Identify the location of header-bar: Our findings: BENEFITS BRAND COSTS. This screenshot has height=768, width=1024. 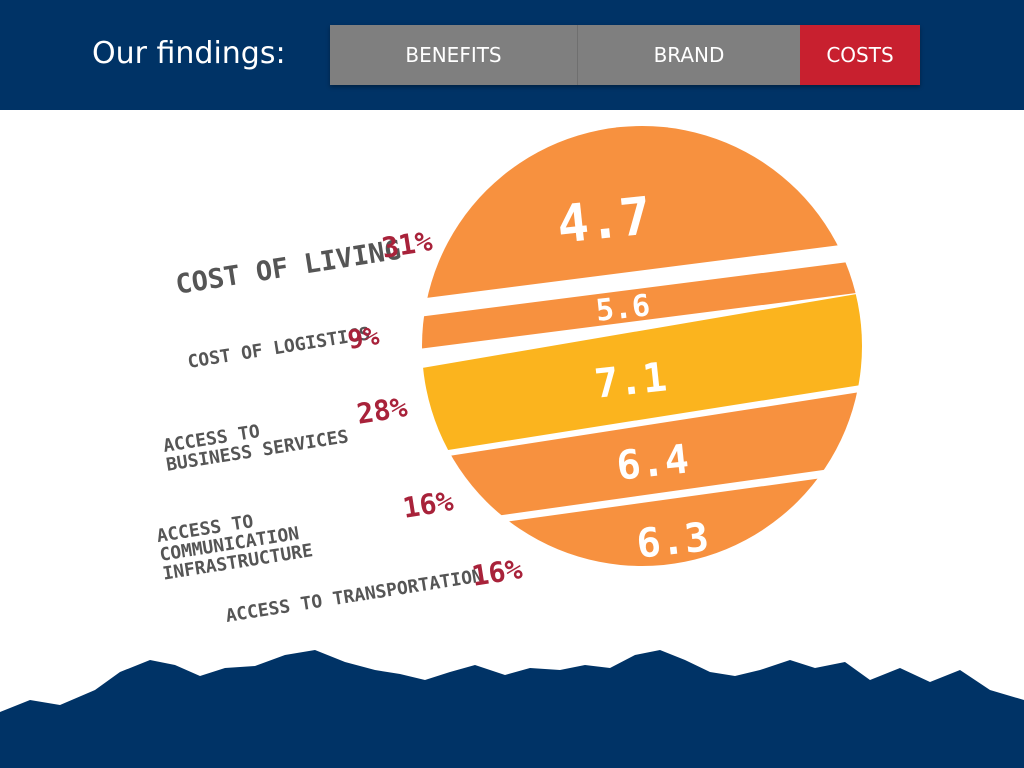
(512, 55).